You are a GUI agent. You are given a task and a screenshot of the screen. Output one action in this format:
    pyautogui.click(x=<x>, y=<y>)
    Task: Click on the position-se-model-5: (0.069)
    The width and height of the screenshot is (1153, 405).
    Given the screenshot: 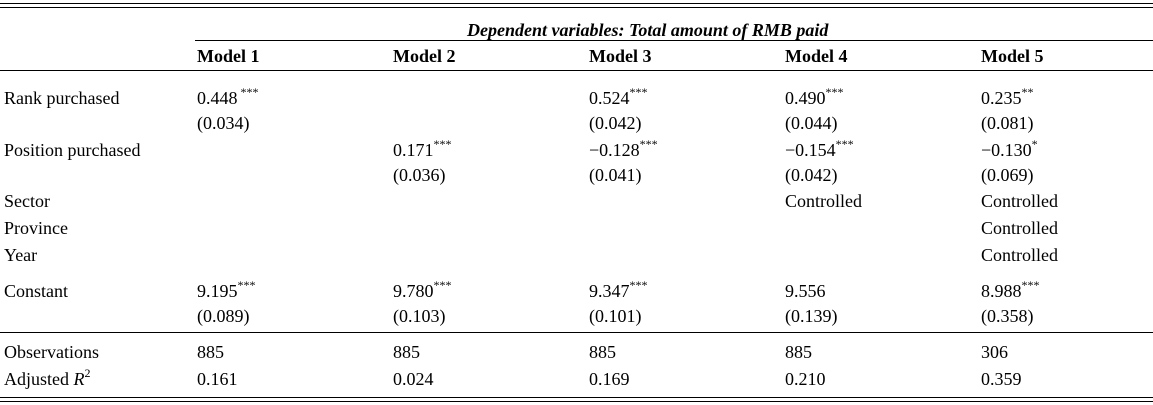 What is the action you would take?
    pyautogui.click(x=1007, y=175)
    